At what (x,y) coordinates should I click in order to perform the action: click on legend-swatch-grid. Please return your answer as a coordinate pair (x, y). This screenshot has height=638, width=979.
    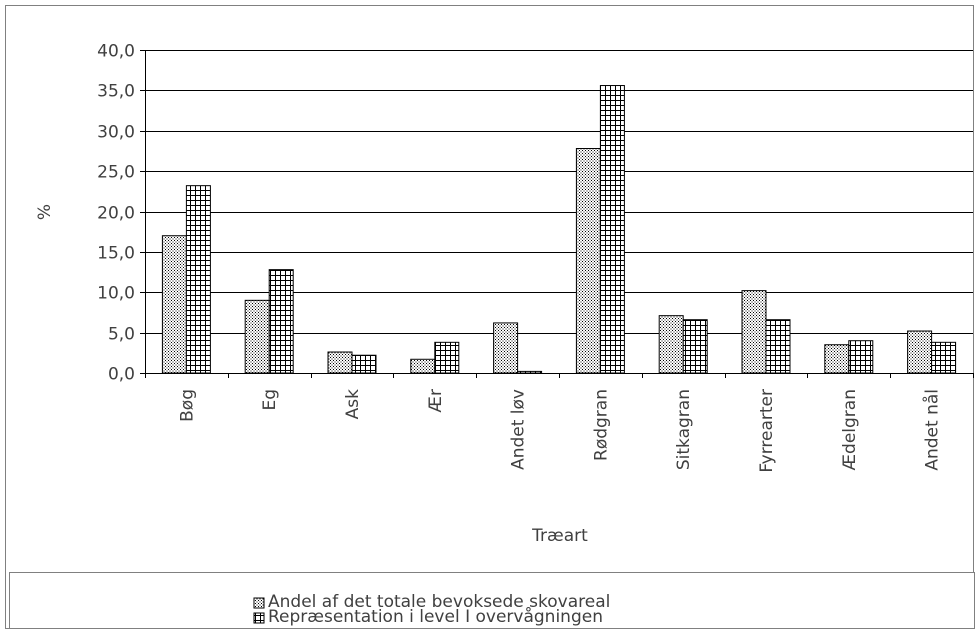
    Looking at the image, I should click on (259, 618).